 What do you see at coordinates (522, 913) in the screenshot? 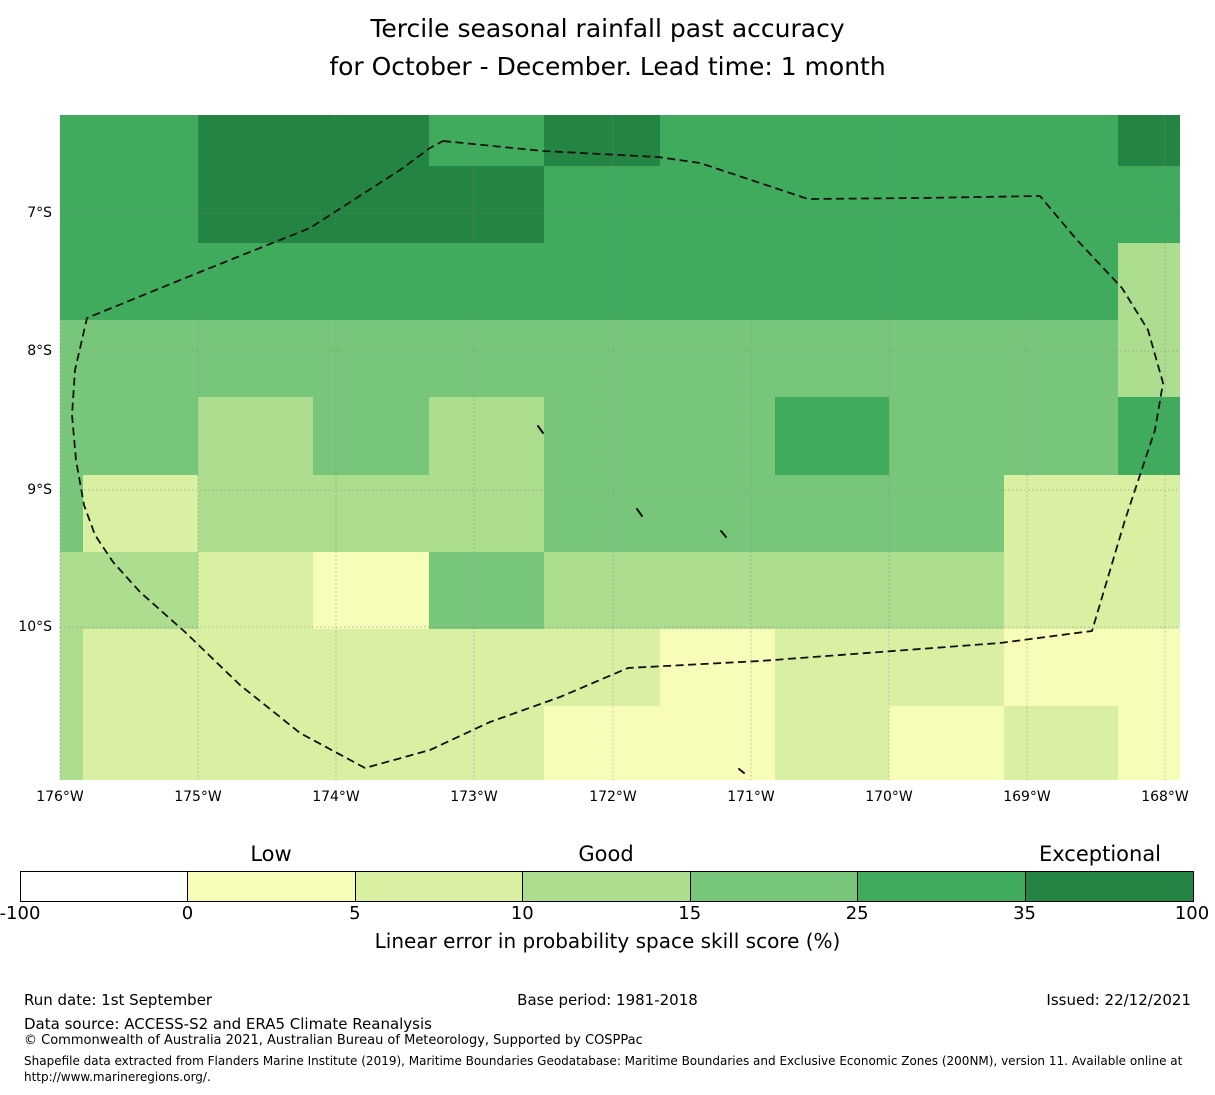
I see `colorbar-tick-label: 10` at bounding box center [522, 913].